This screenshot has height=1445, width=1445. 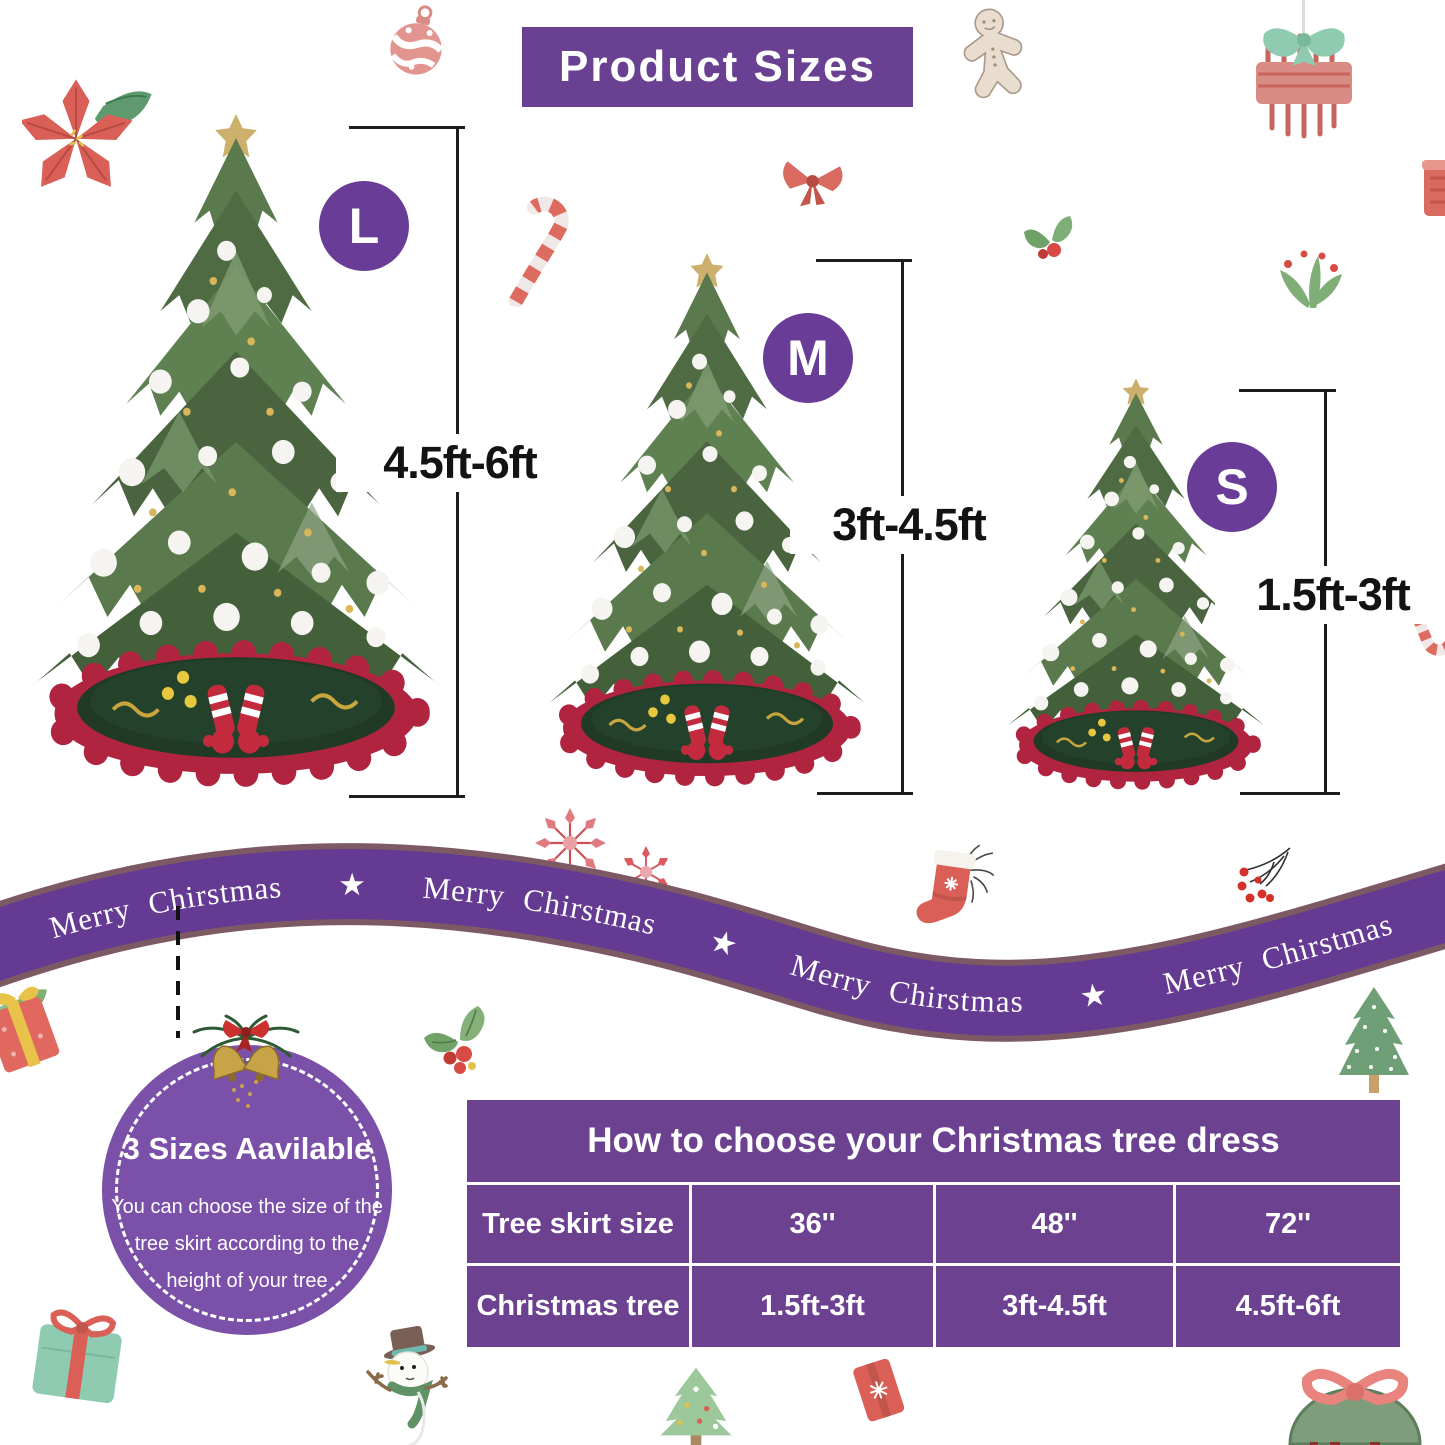 I want to click on table-cell: 1.5ft-3ft, so click(x=812, y=1306).